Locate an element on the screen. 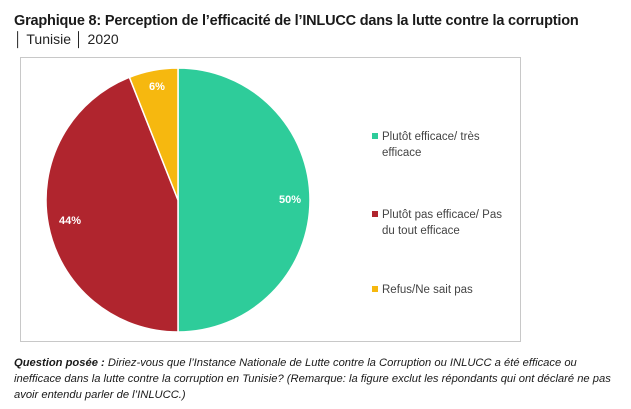  legend-item-refus: Refus/Ne sait pas is located at coordinates (442, 290).